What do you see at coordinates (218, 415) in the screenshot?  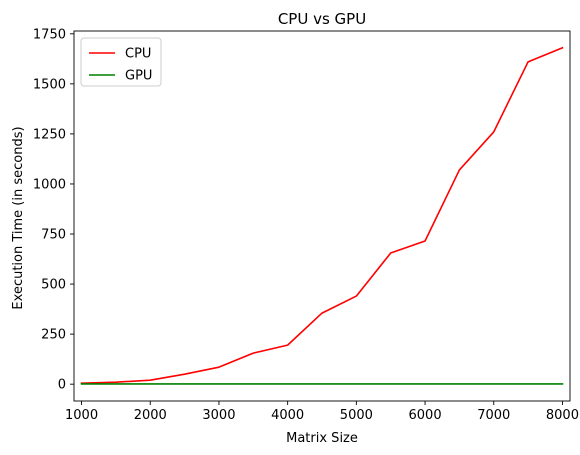 I see `x-tick-label: 3000` at bounding box center [218, 415].